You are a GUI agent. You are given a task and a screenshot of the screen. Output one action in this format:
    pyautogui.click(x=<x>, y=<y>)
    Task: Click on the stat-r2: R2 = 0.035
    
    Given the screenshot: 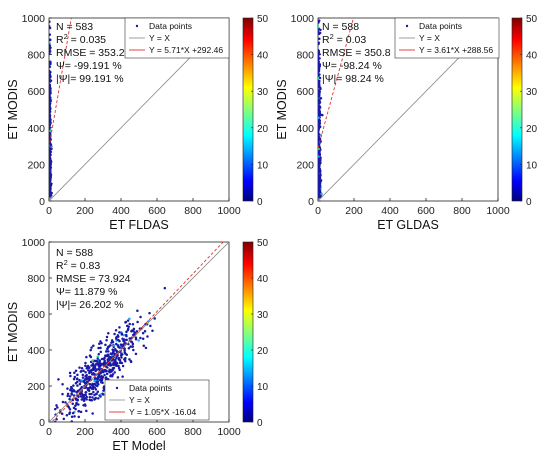 What is the action you would take?
    pyautogui.click(x=81, y=39)
    